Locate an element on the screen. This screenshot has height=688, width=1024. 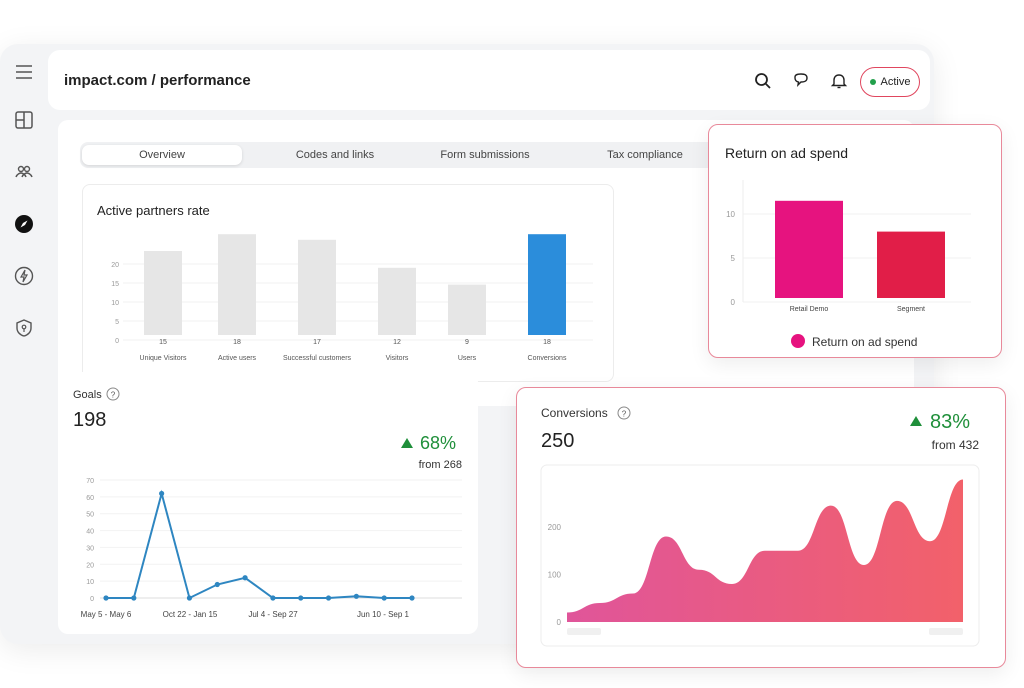
goals-change: 68% is located at coordinates (438, 443).